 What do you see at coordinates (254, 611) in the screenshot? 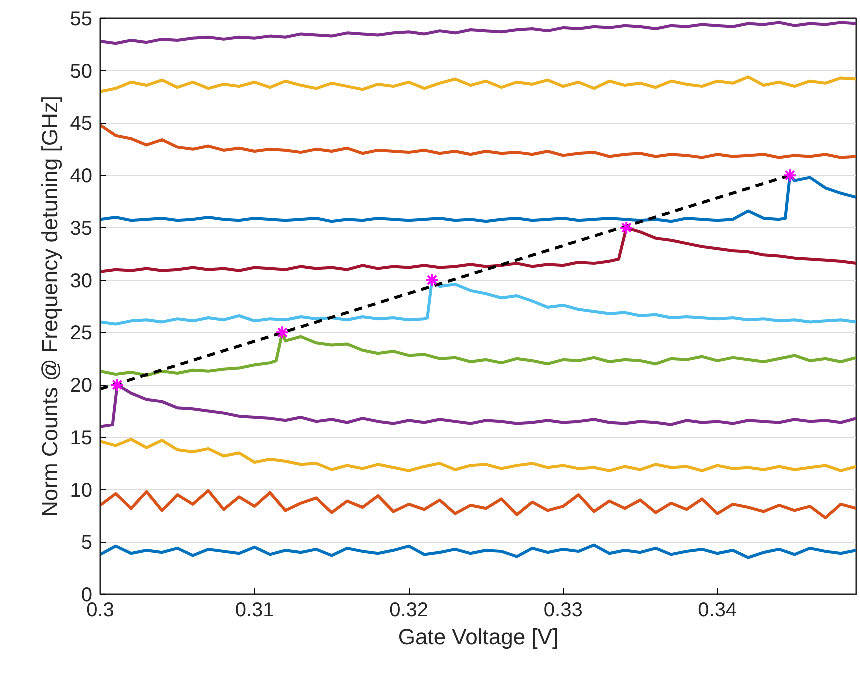
I see `x-tick-label: 0.31` at bounding box center [254, 611].